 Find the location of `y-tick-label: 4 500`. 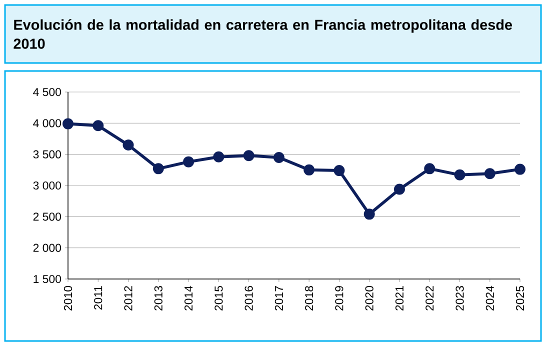

y-tick-label: 4 500 is located at coordinates (47, 92).